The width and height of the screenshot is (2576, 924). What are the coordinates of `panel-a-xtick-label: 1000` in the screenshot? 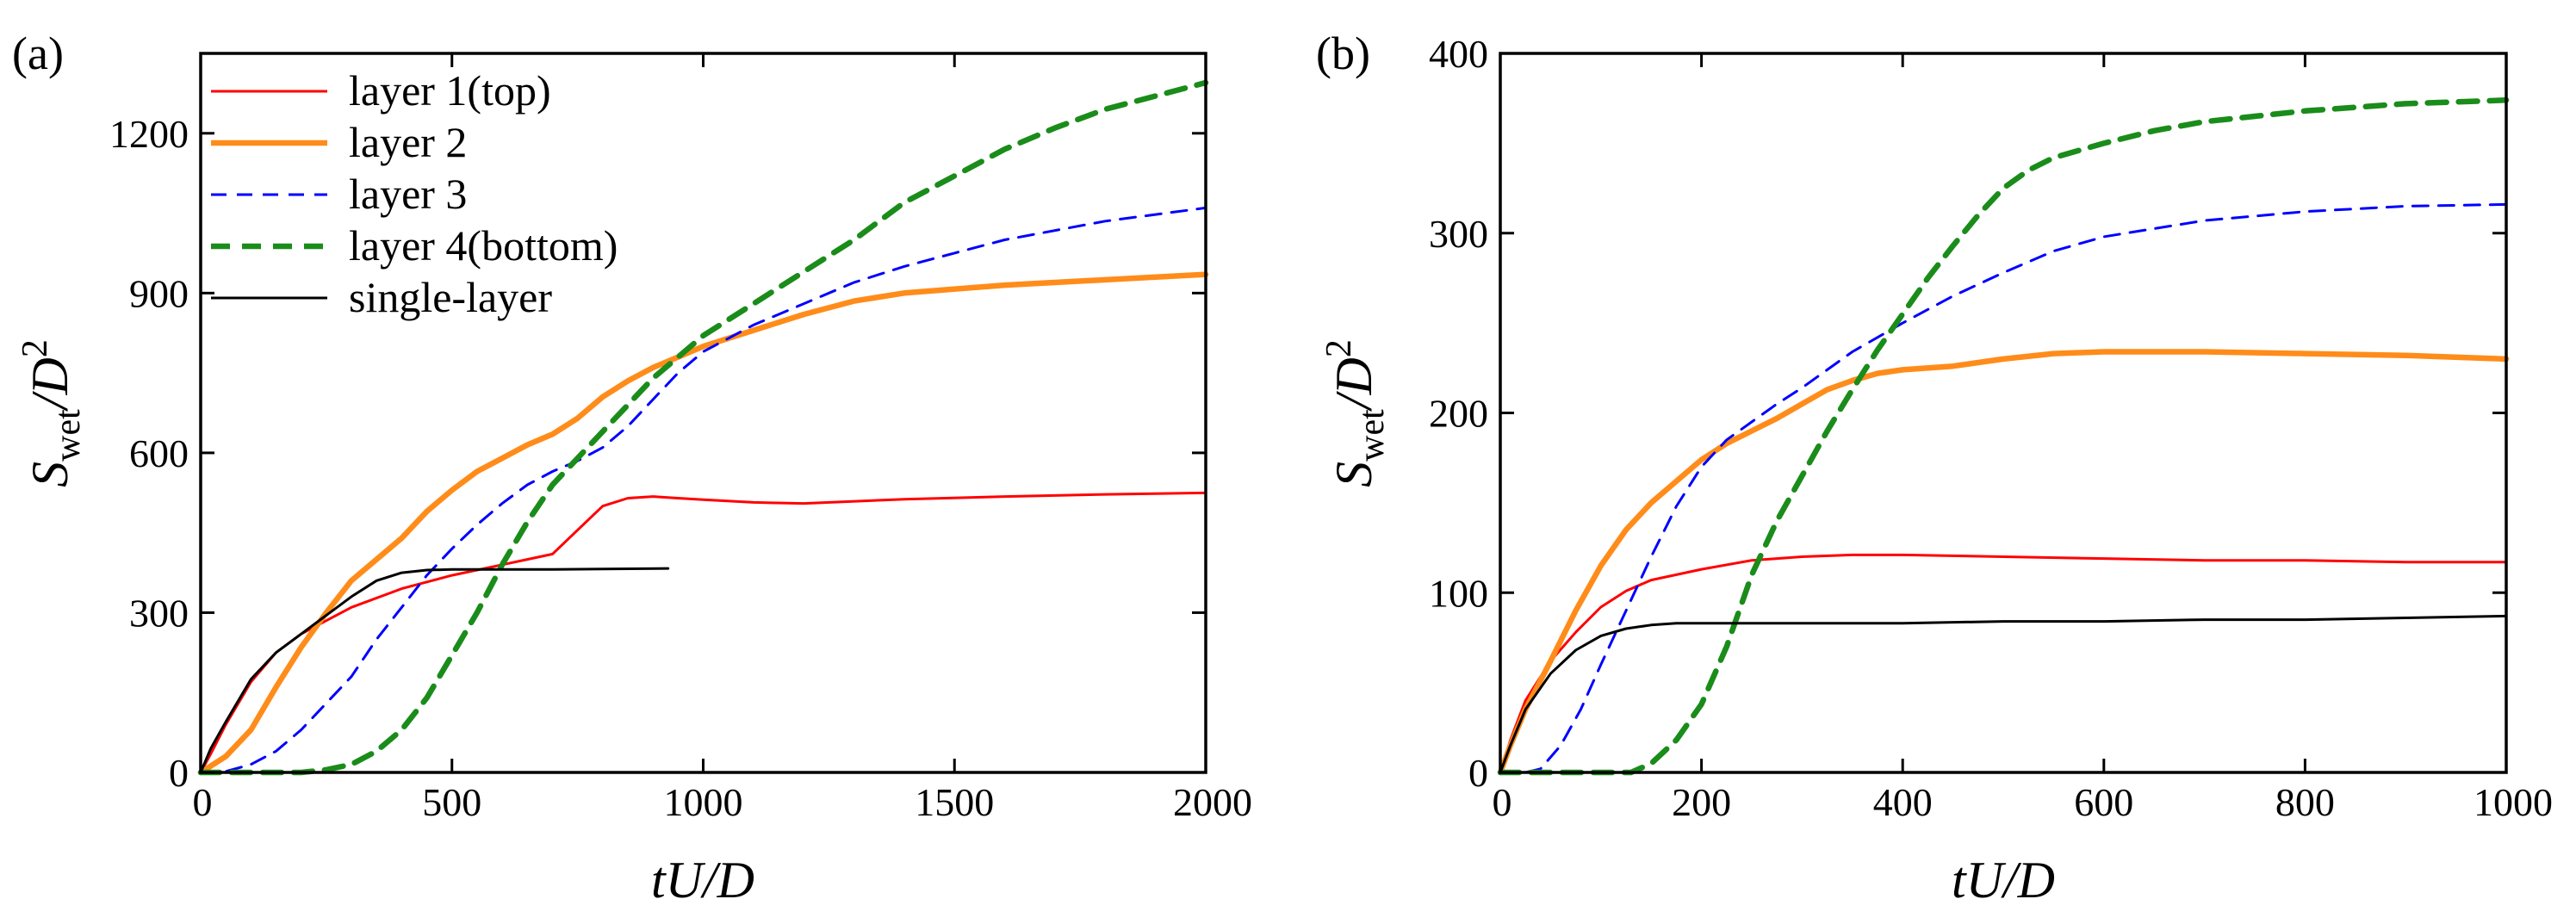 It's located at (704, 802).